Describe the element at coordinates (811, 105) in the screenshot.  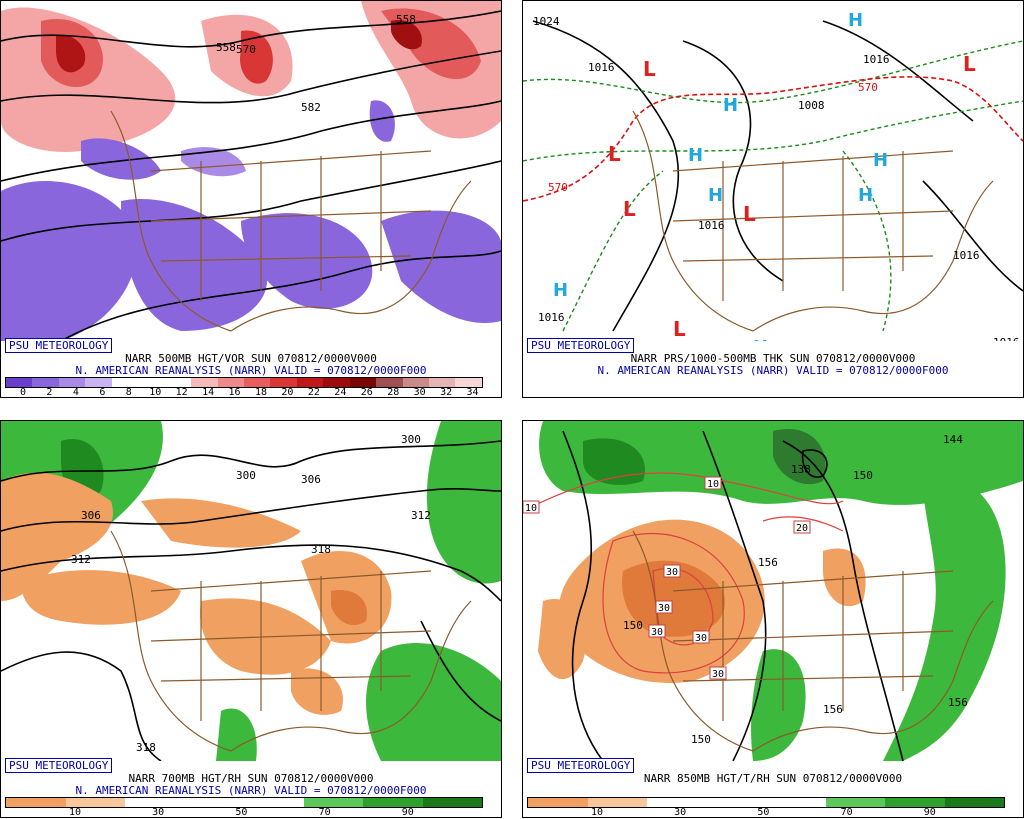
I see `isobar-label: 1008` at that location.